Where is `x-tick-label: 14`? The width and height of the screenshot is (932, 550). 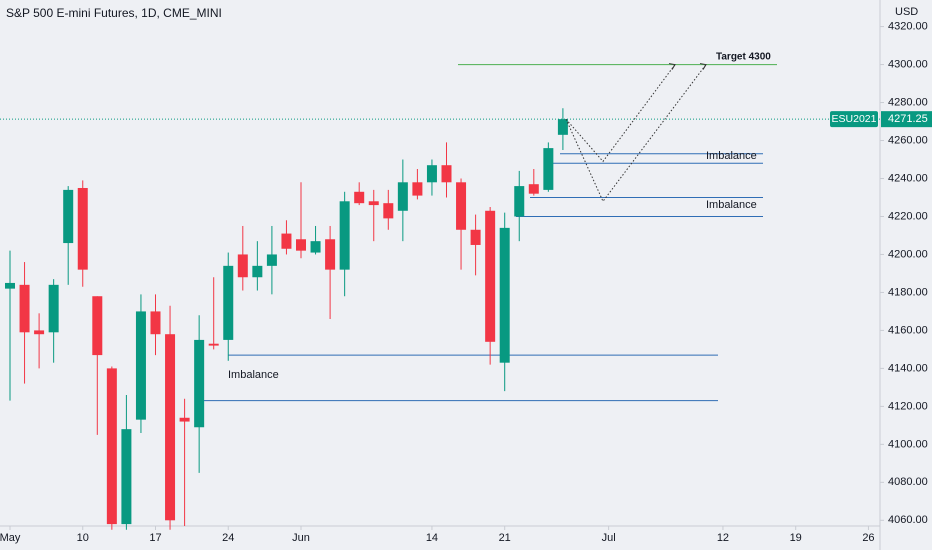 x-tick-label: 14 is located at coordinates (432, 538).